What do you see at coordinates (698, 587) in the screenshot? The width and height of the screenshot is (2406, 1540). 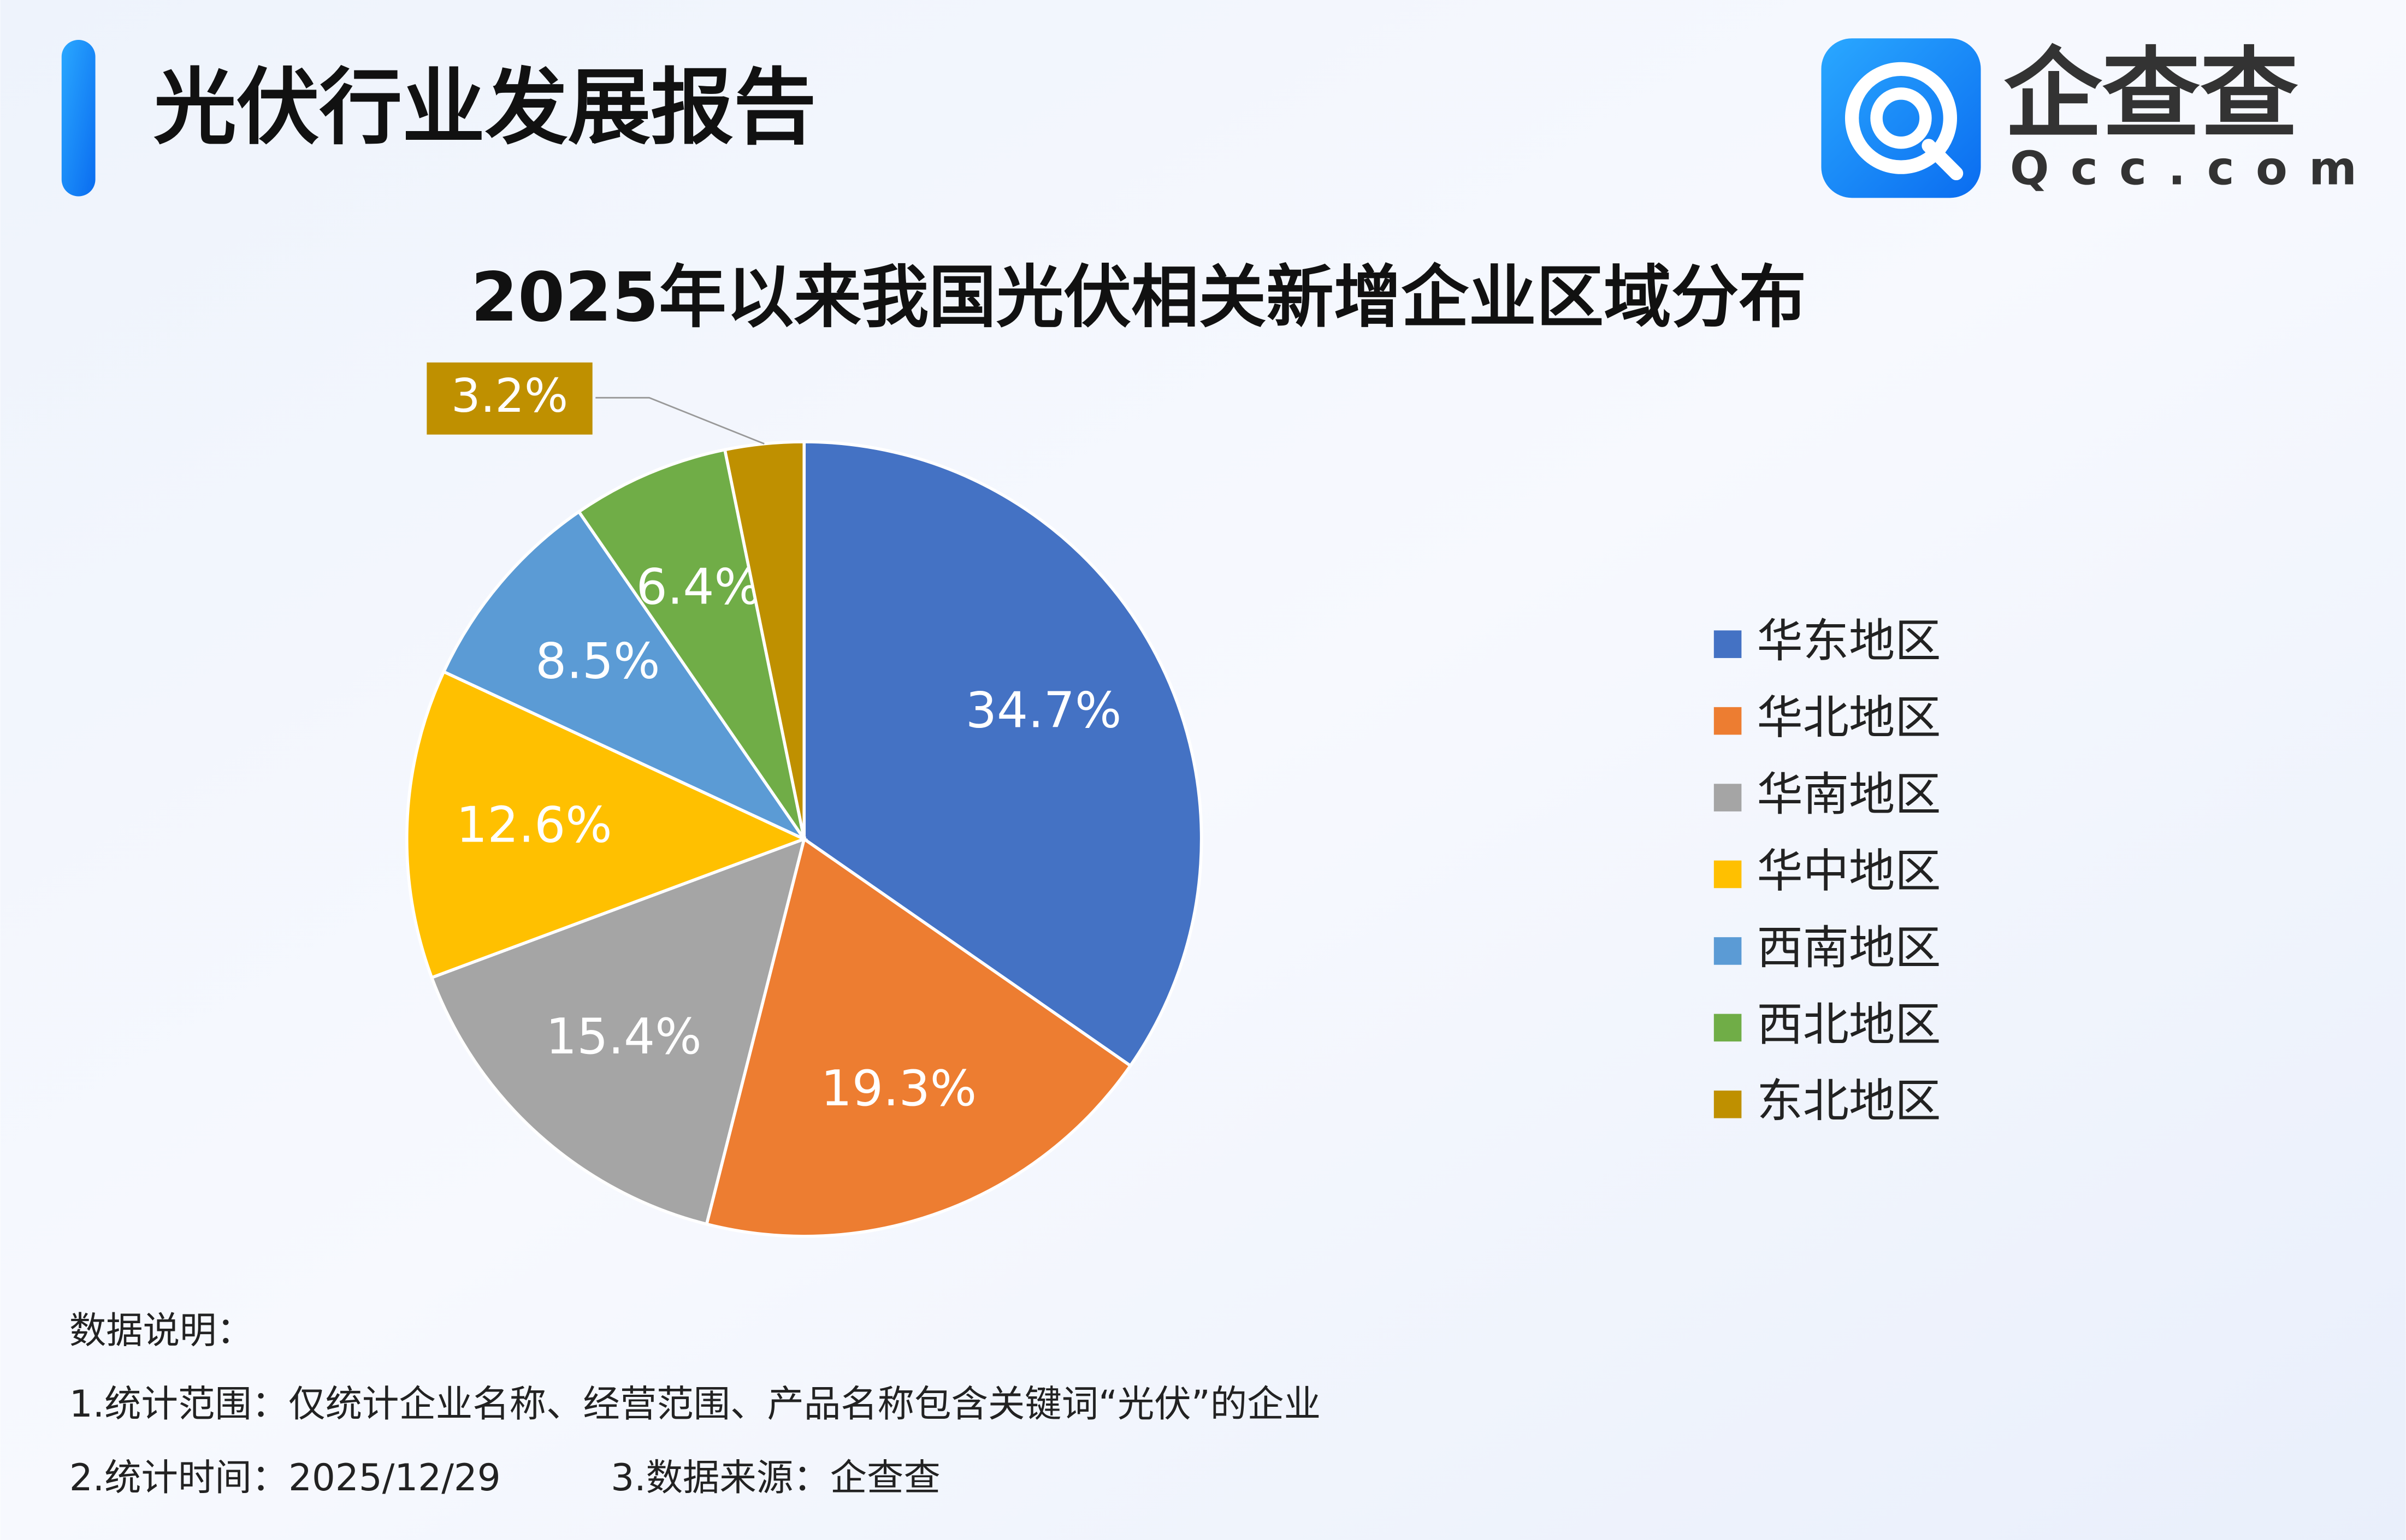 I see `data-label: 6.4%` at bounding box center [698, 587].